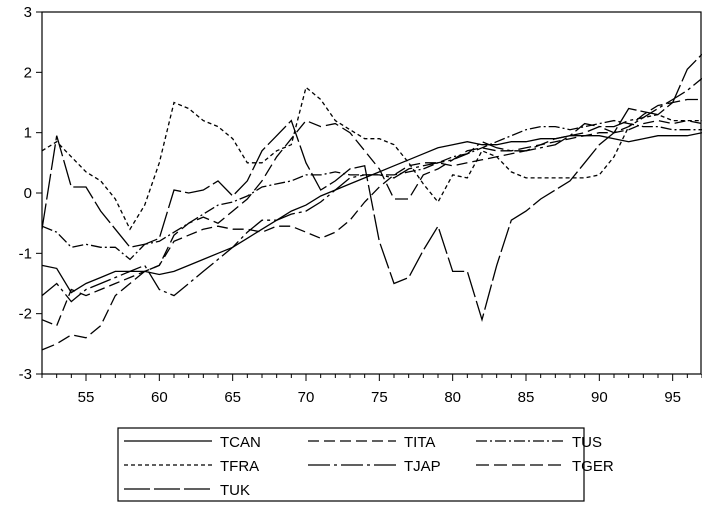  I want to click on legend-label-tger: TGER, so click(593, 466).